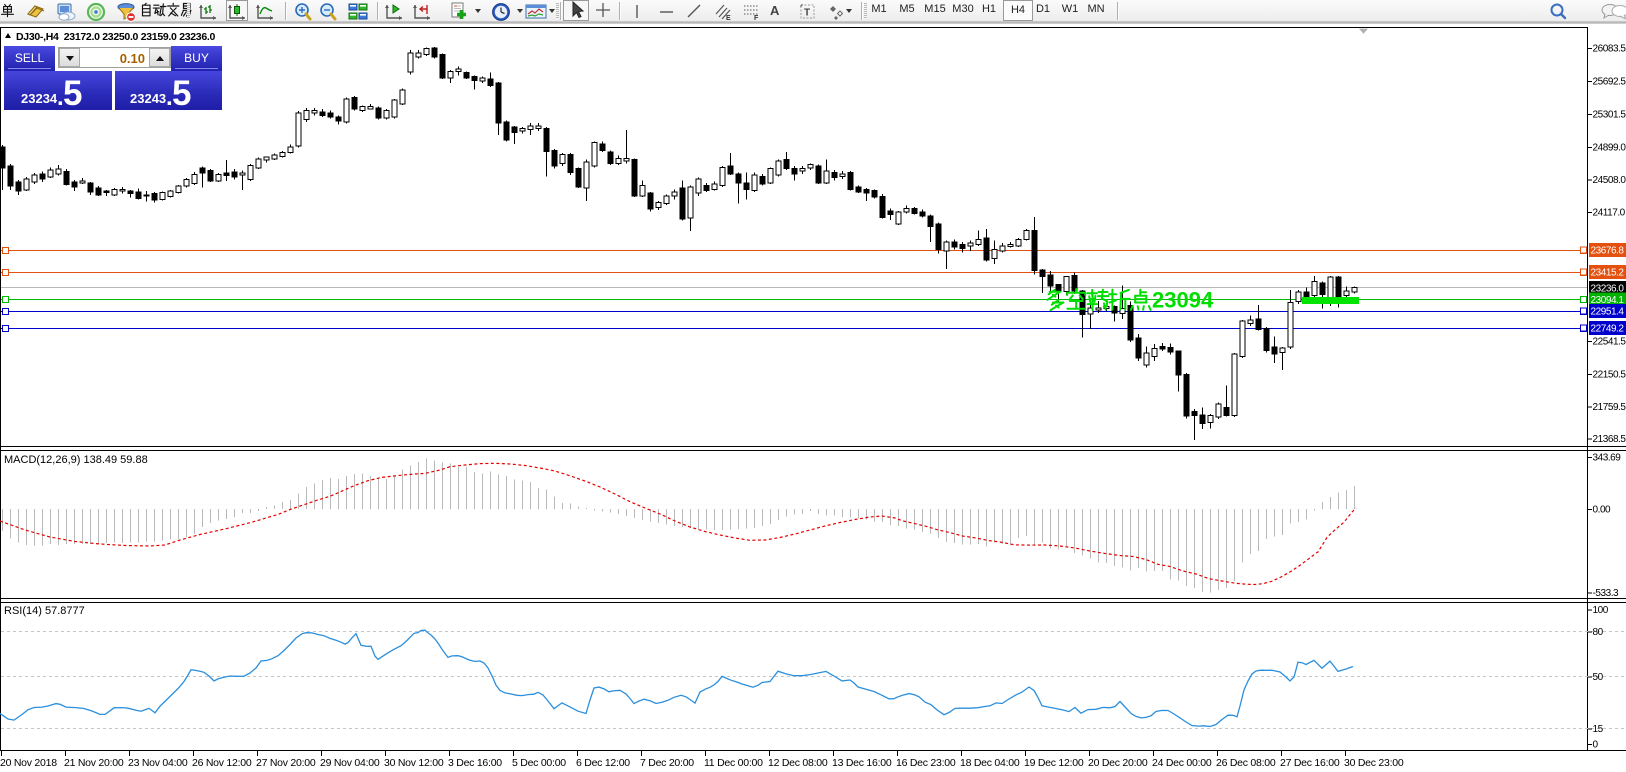  I want to click on svg-text: F, so click(756, 18).